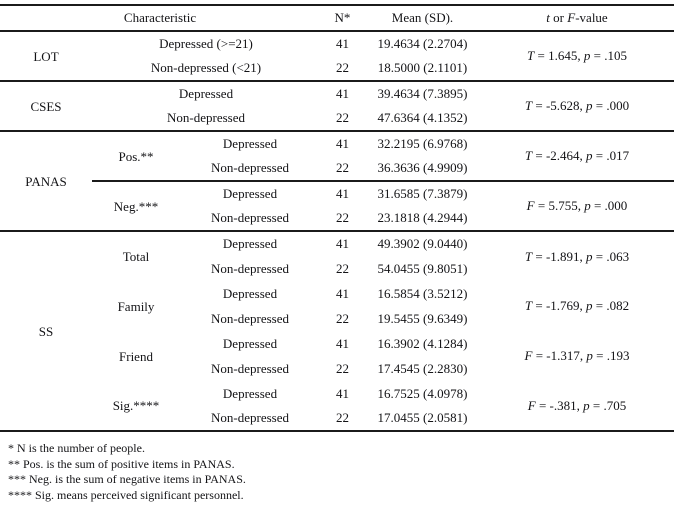 This screenshot has height=512, width=674. Describe the element at coordinates (422, 93) in the screenshot. I see `cell-mean: 39.4634 (7.3895)` at that location.